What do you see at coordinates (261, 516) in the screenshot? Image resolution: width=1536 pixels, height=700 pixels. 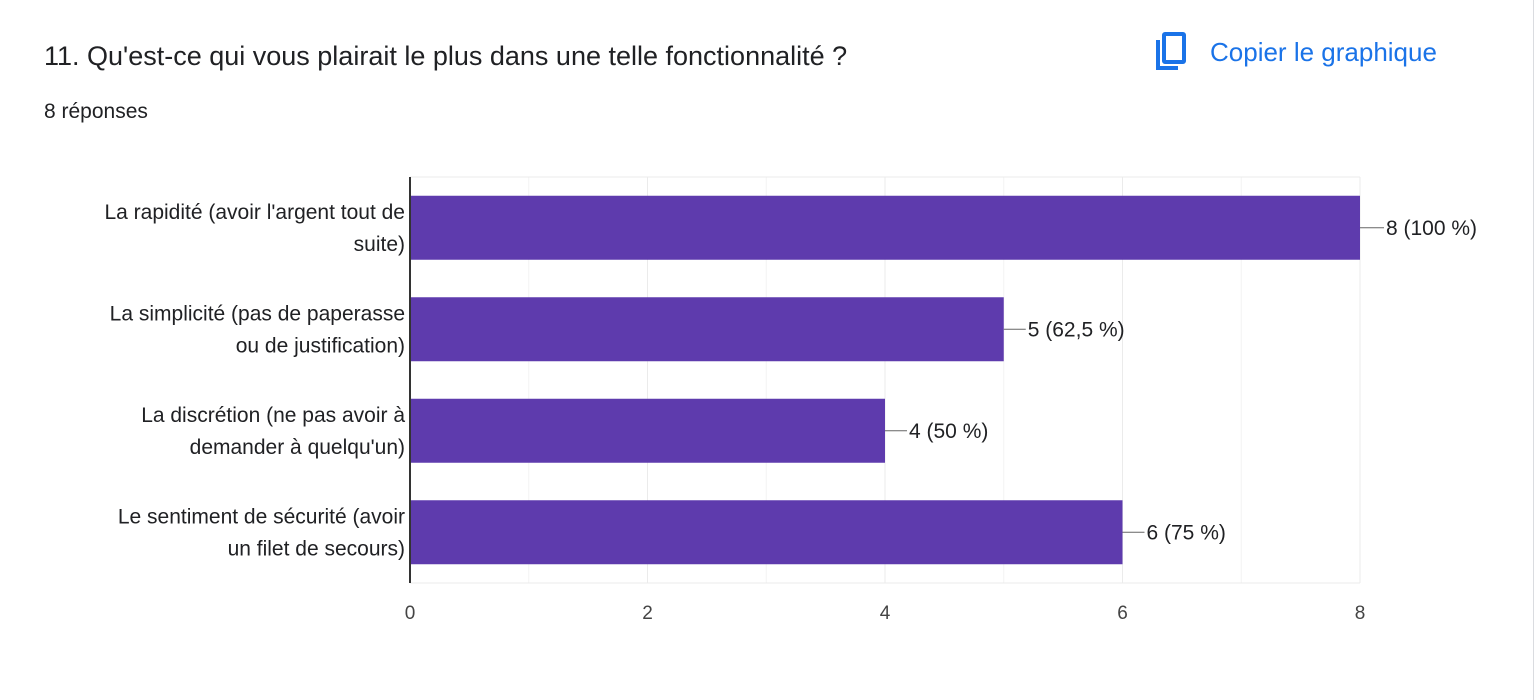 I see `category-label: Le sentiment de sécurité (avoir` at bounding box center [261, 516].